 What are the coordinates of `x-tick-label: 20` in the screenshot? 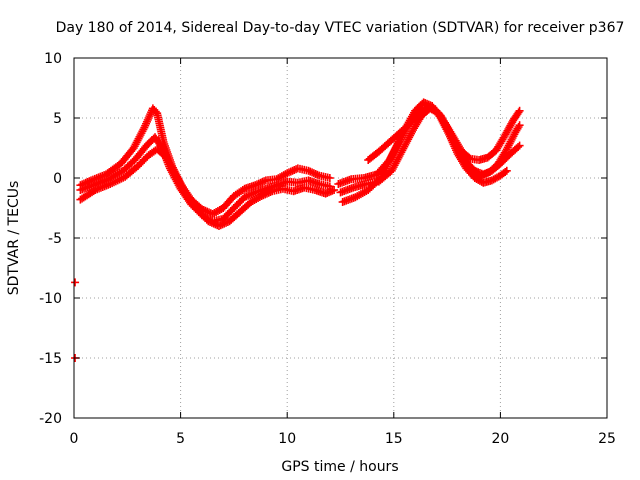 It's located at (500, 439).